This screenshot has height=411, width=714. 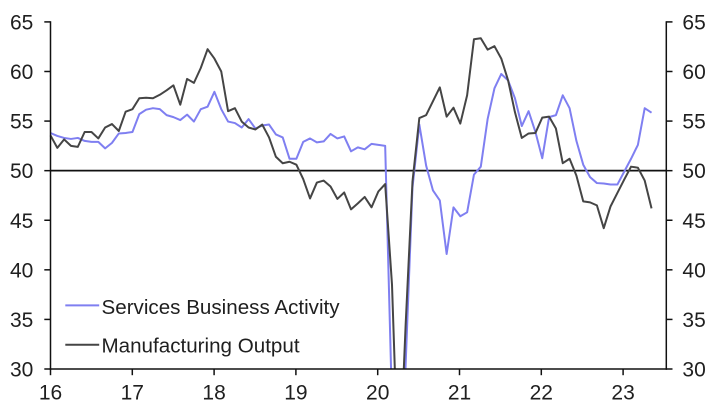 I want to click on svg-text: Services Business Activity, so click(x=221, y=307).